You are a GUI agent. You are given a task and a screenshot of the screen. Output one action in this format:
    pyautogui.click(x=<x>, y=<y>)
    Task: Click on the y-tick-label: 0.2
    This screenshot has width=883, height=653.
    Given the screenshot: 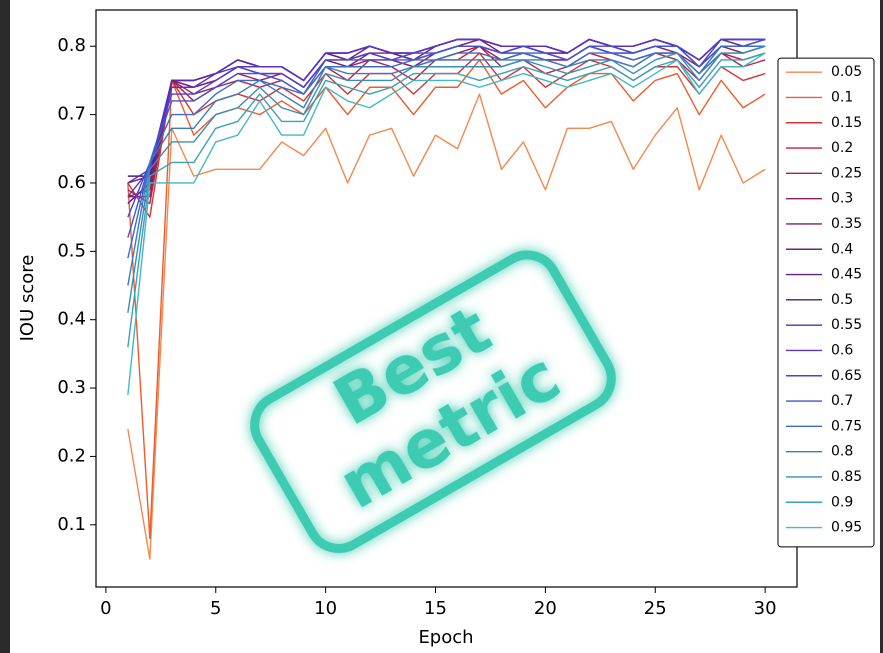 What is the action you would take?
    pyautogui.click(x=71, y=455)
    